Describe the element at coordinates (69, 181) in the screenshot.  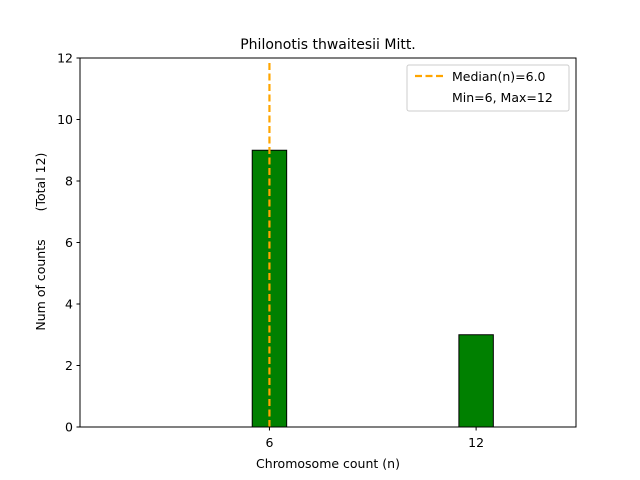
I see `y-tick-label-8: 8` at that location.